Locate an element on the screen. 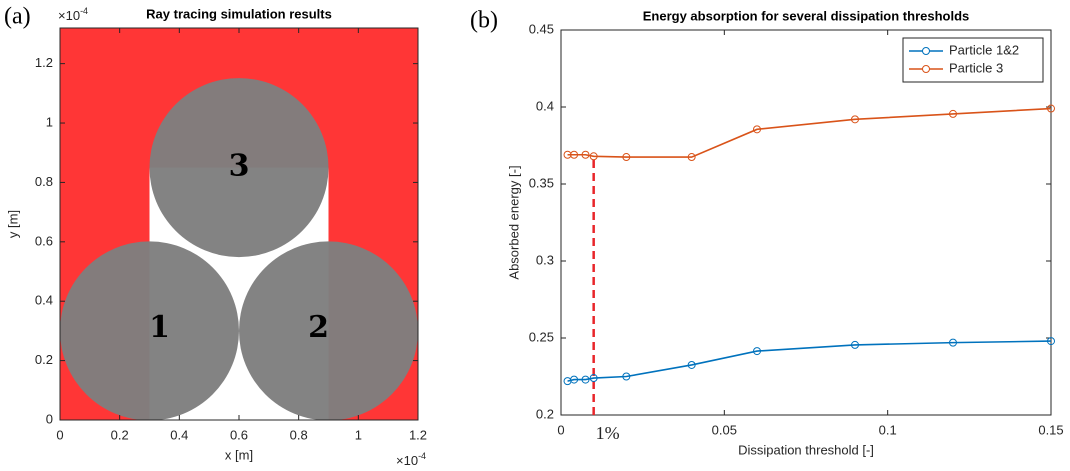 This screenshot has width=1070, height=471. particle-label: 2 is located at coordinates (318, 327).